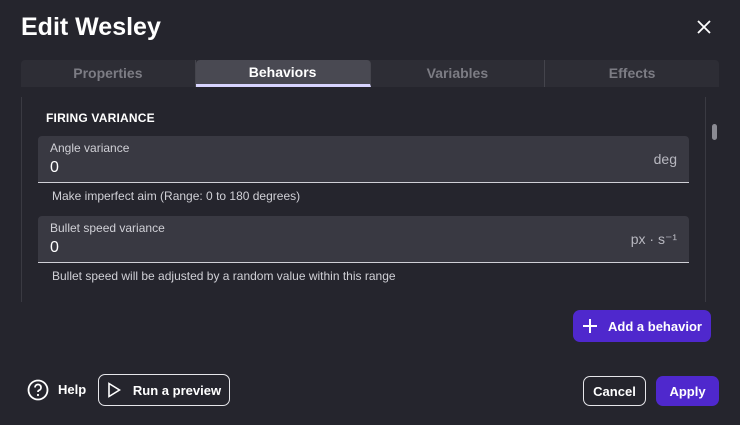 The height and width of the screenshot is (425, 740). What do you see at coordinates (590, 326) in the screenshot?
I see `plus-icon` at bounding box center [590, 326].